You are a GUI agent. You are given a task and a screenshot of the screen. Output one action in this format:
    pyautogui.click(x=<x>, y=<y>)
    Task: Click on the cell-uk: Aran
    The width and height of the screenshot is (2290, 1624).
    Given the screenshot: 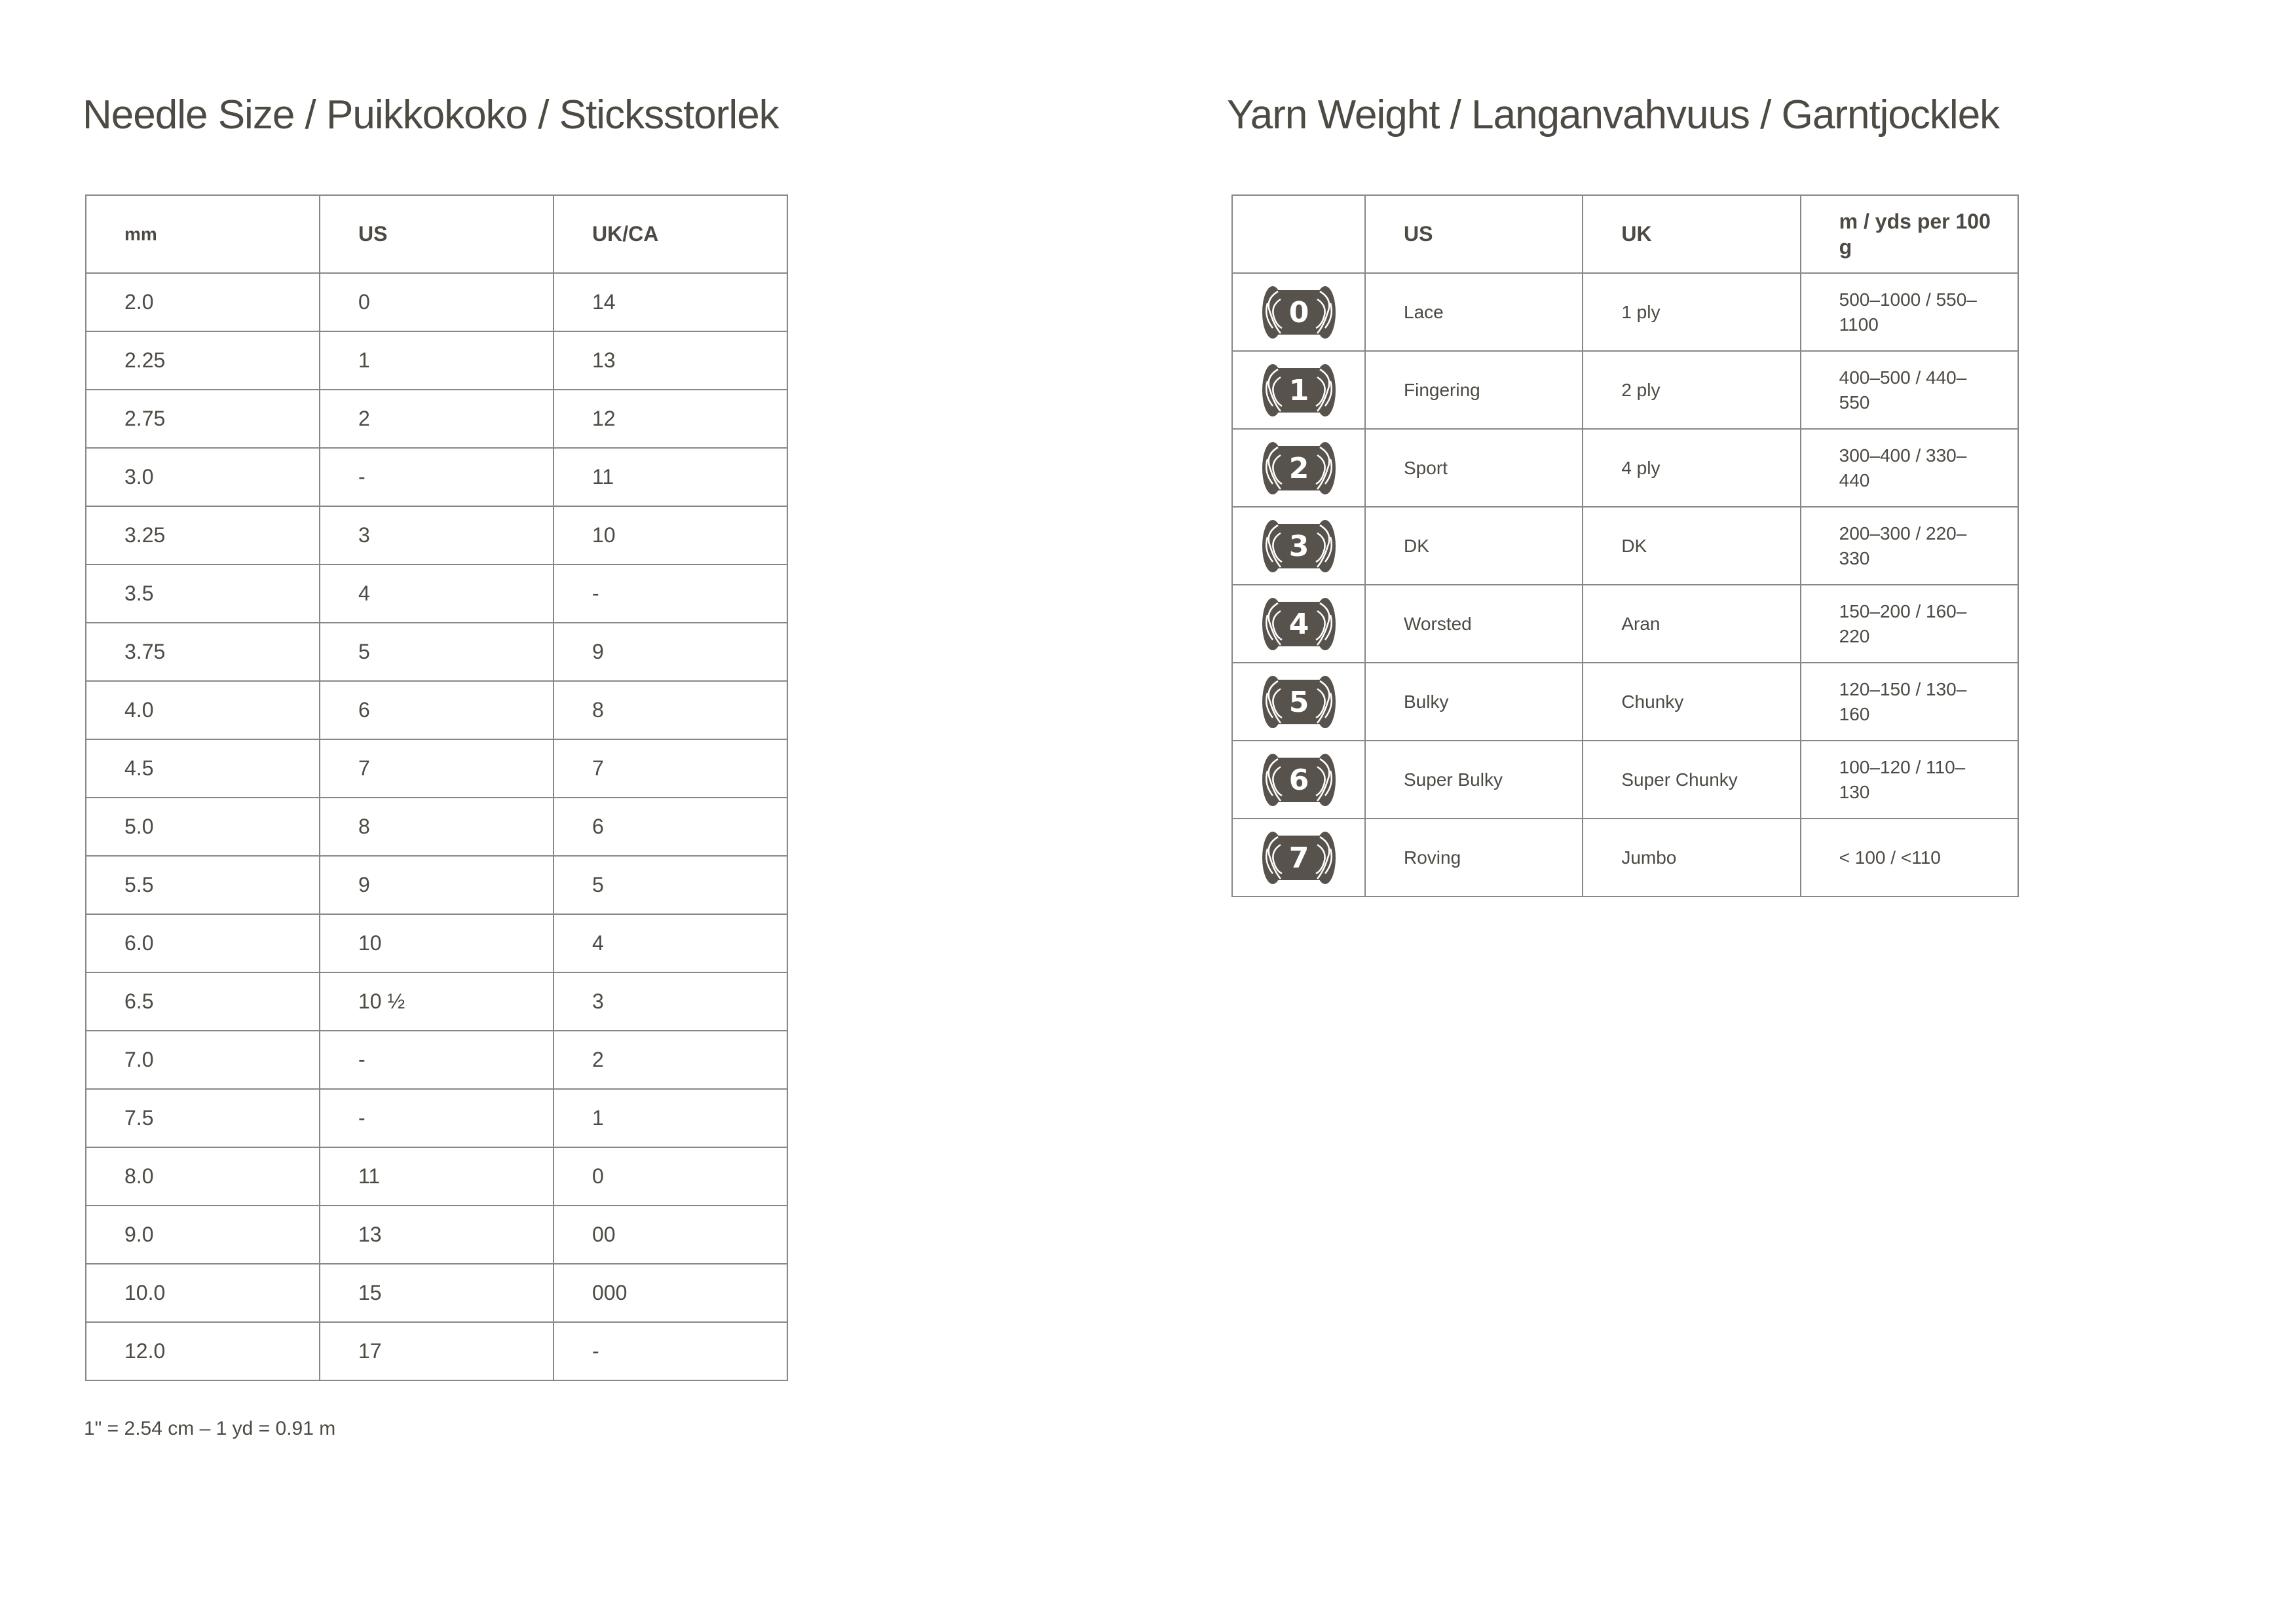 What is the action you would take?
    pyautogui.click(x=1692, y=623)
    